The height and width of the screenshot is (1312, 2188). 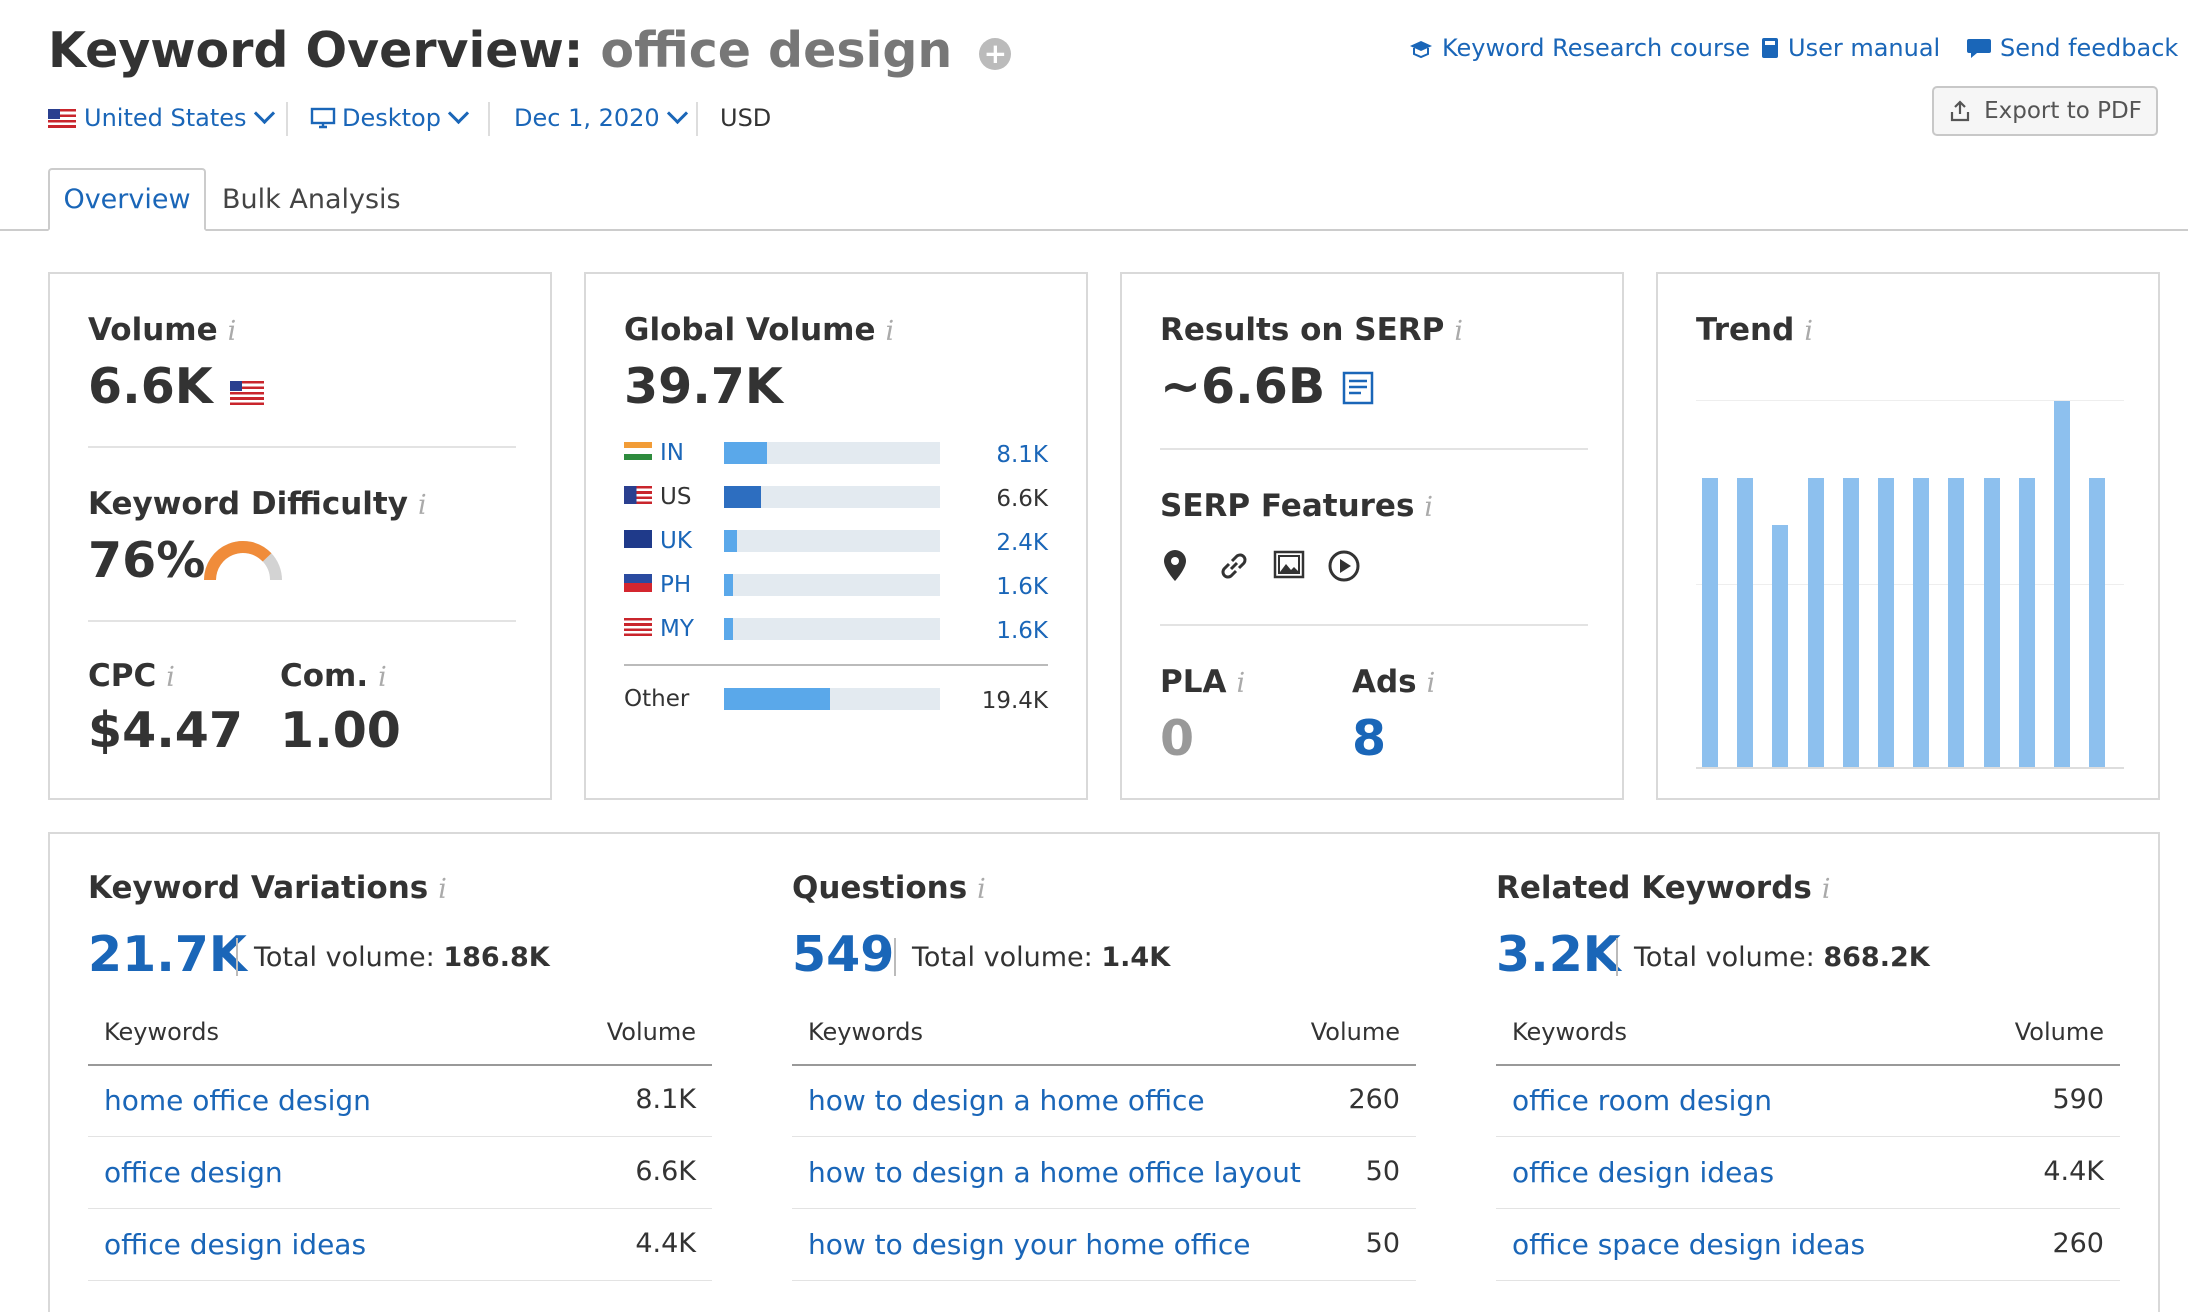 I want to click on gv-value: 8.1K, so click(x=1022, y=455).